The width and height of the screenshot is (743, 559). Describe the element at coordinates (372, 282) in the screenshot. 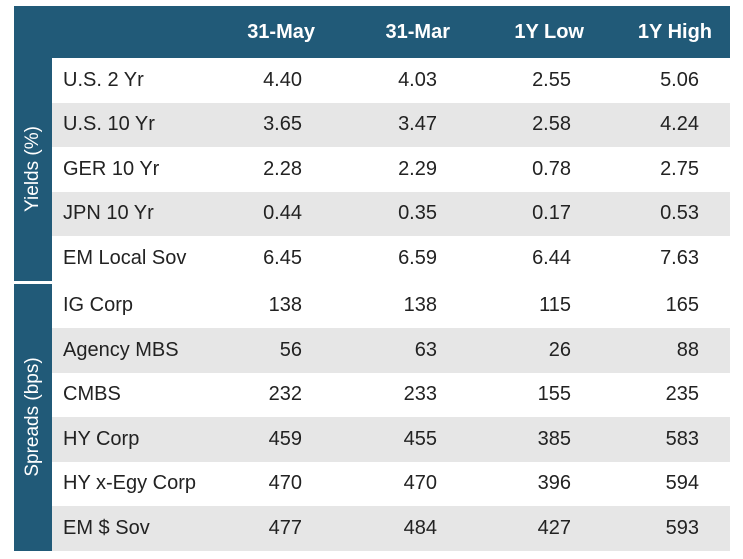

I see `group-separator` at that location.